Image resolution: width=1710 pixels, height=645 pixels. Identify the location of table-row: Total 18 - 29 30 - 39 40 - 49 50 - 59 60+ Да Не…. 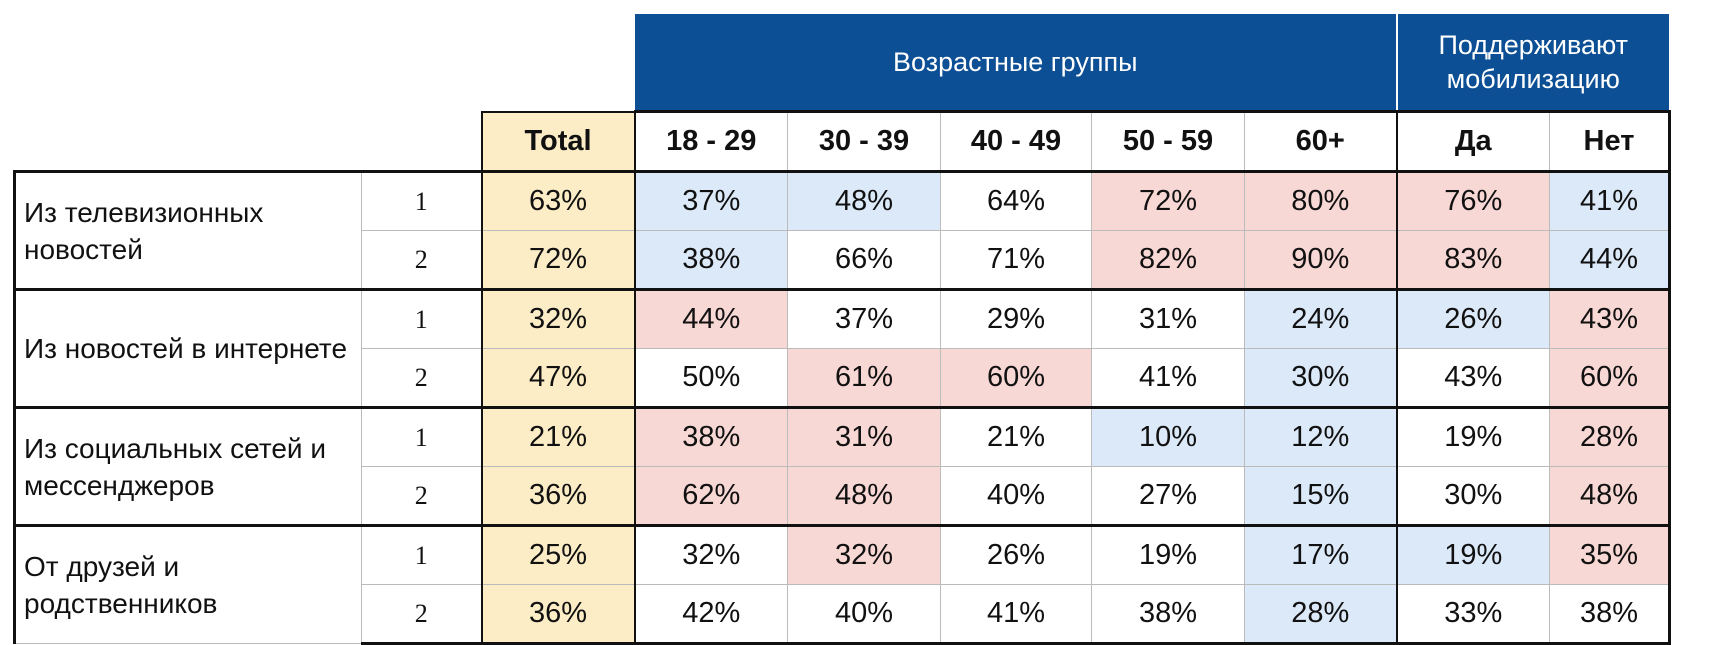
(843, 141).